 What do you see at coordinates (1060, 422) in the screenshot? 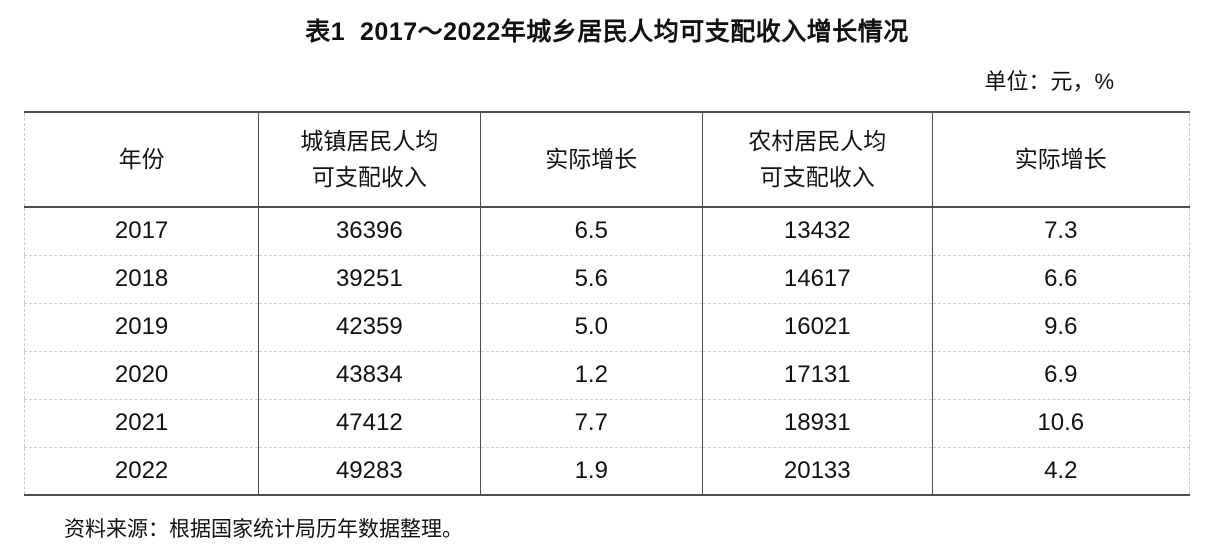
I see `cell-rural-growth: 10.6` at bounding box center [1060, 422].